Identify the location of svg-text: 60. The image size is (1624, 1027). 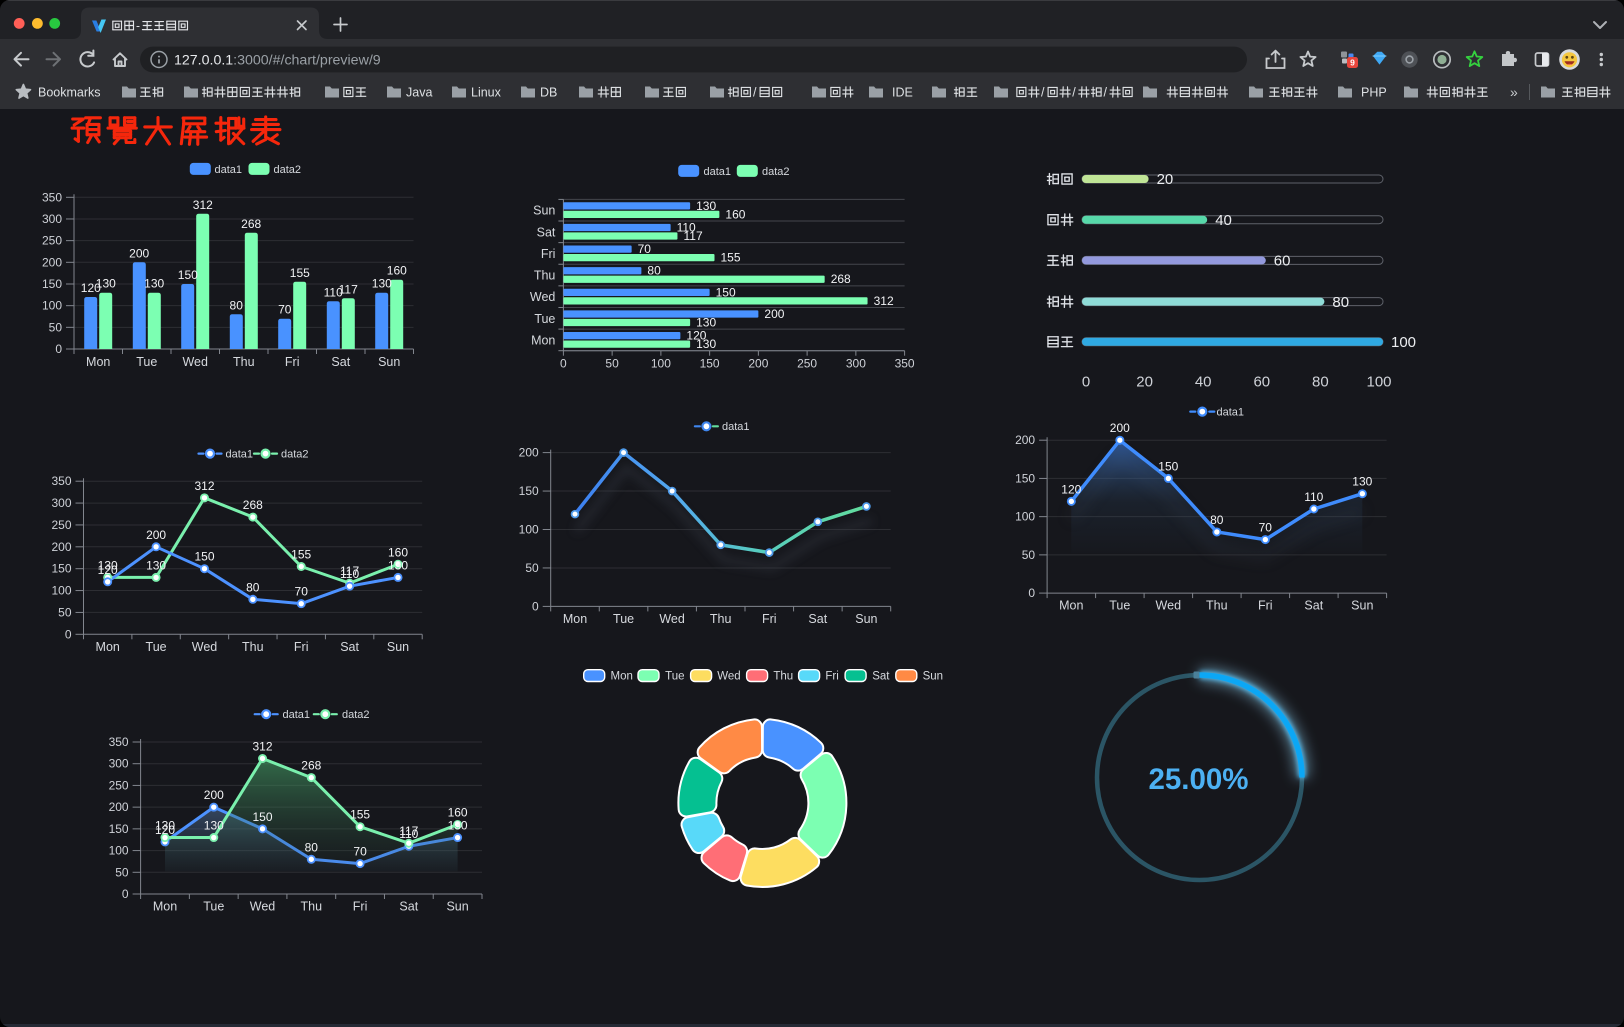
(1282, 261).